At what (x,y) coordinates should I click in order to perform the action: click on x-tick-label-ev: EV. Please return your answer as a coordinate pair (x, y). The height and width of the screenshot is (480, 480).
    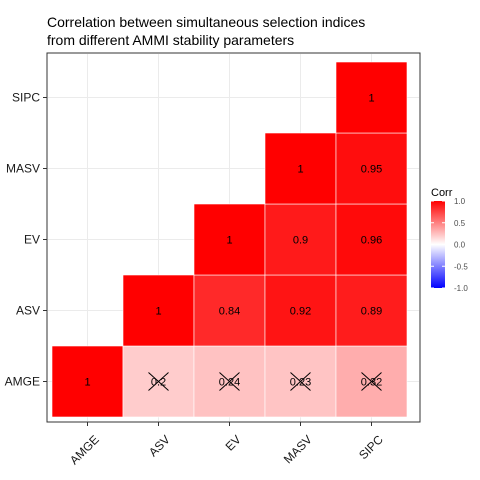
    Looking at the image, I should click on (233, 442).